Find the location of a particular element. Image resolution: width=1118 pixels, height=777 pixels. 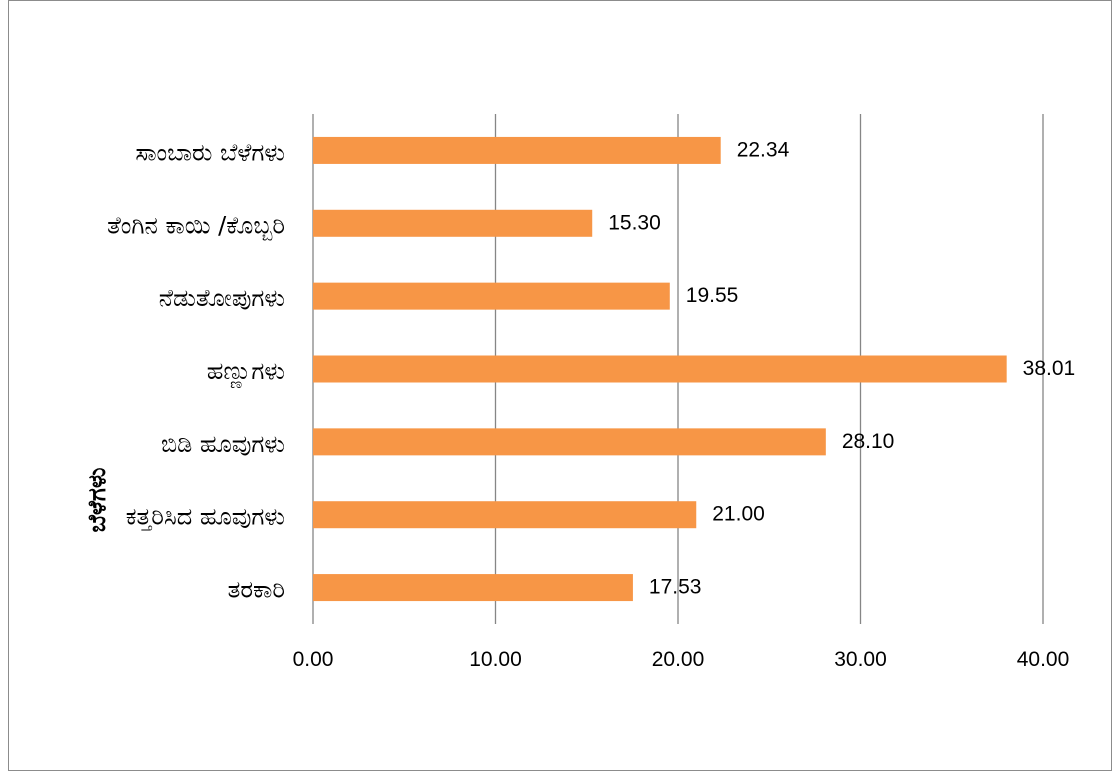

y-axis-title: ಬೆಳೆಗಳು is located at coordinates (97, 499).